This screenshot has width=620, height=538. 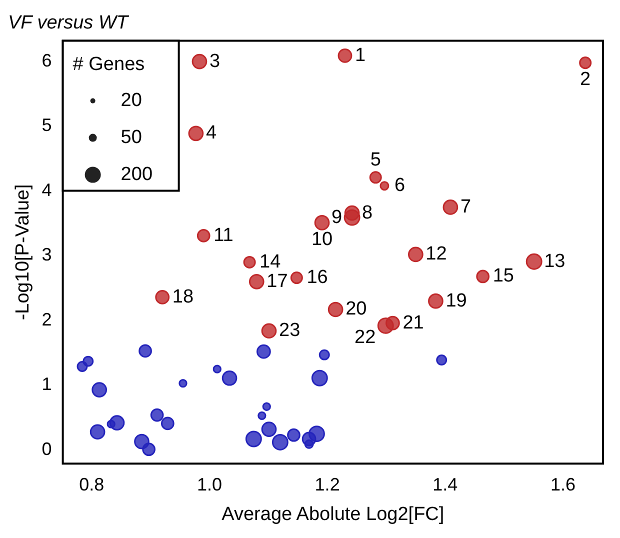 What do you see at coordinates (360, 55) in the screenshot?
I see `annotation: 1` at bounding box center [360, 55].